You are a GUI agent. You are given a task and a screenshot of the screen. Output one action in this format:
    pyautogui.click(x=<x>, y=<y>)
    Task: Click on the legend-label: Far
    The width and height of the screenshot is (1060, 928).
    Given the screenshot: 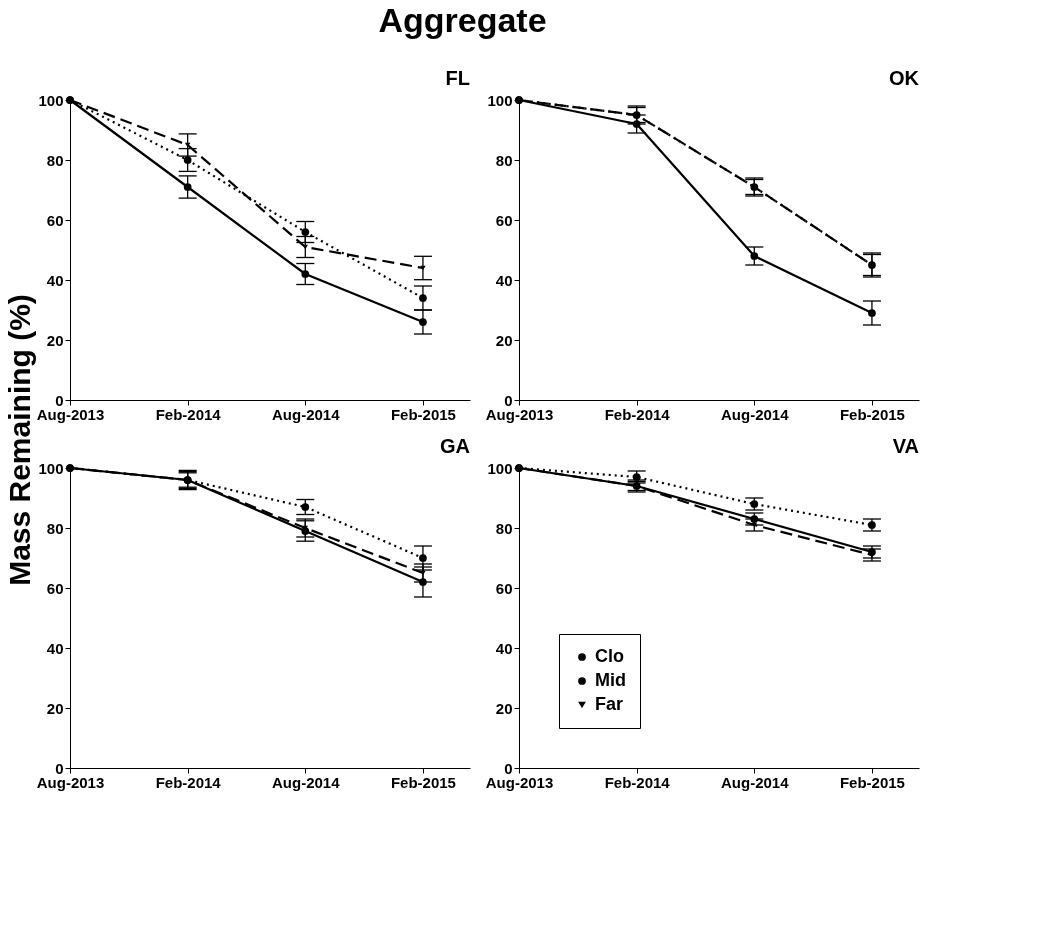 What is the action you would take?
    pyautogui.click(x=609, y=704)
    